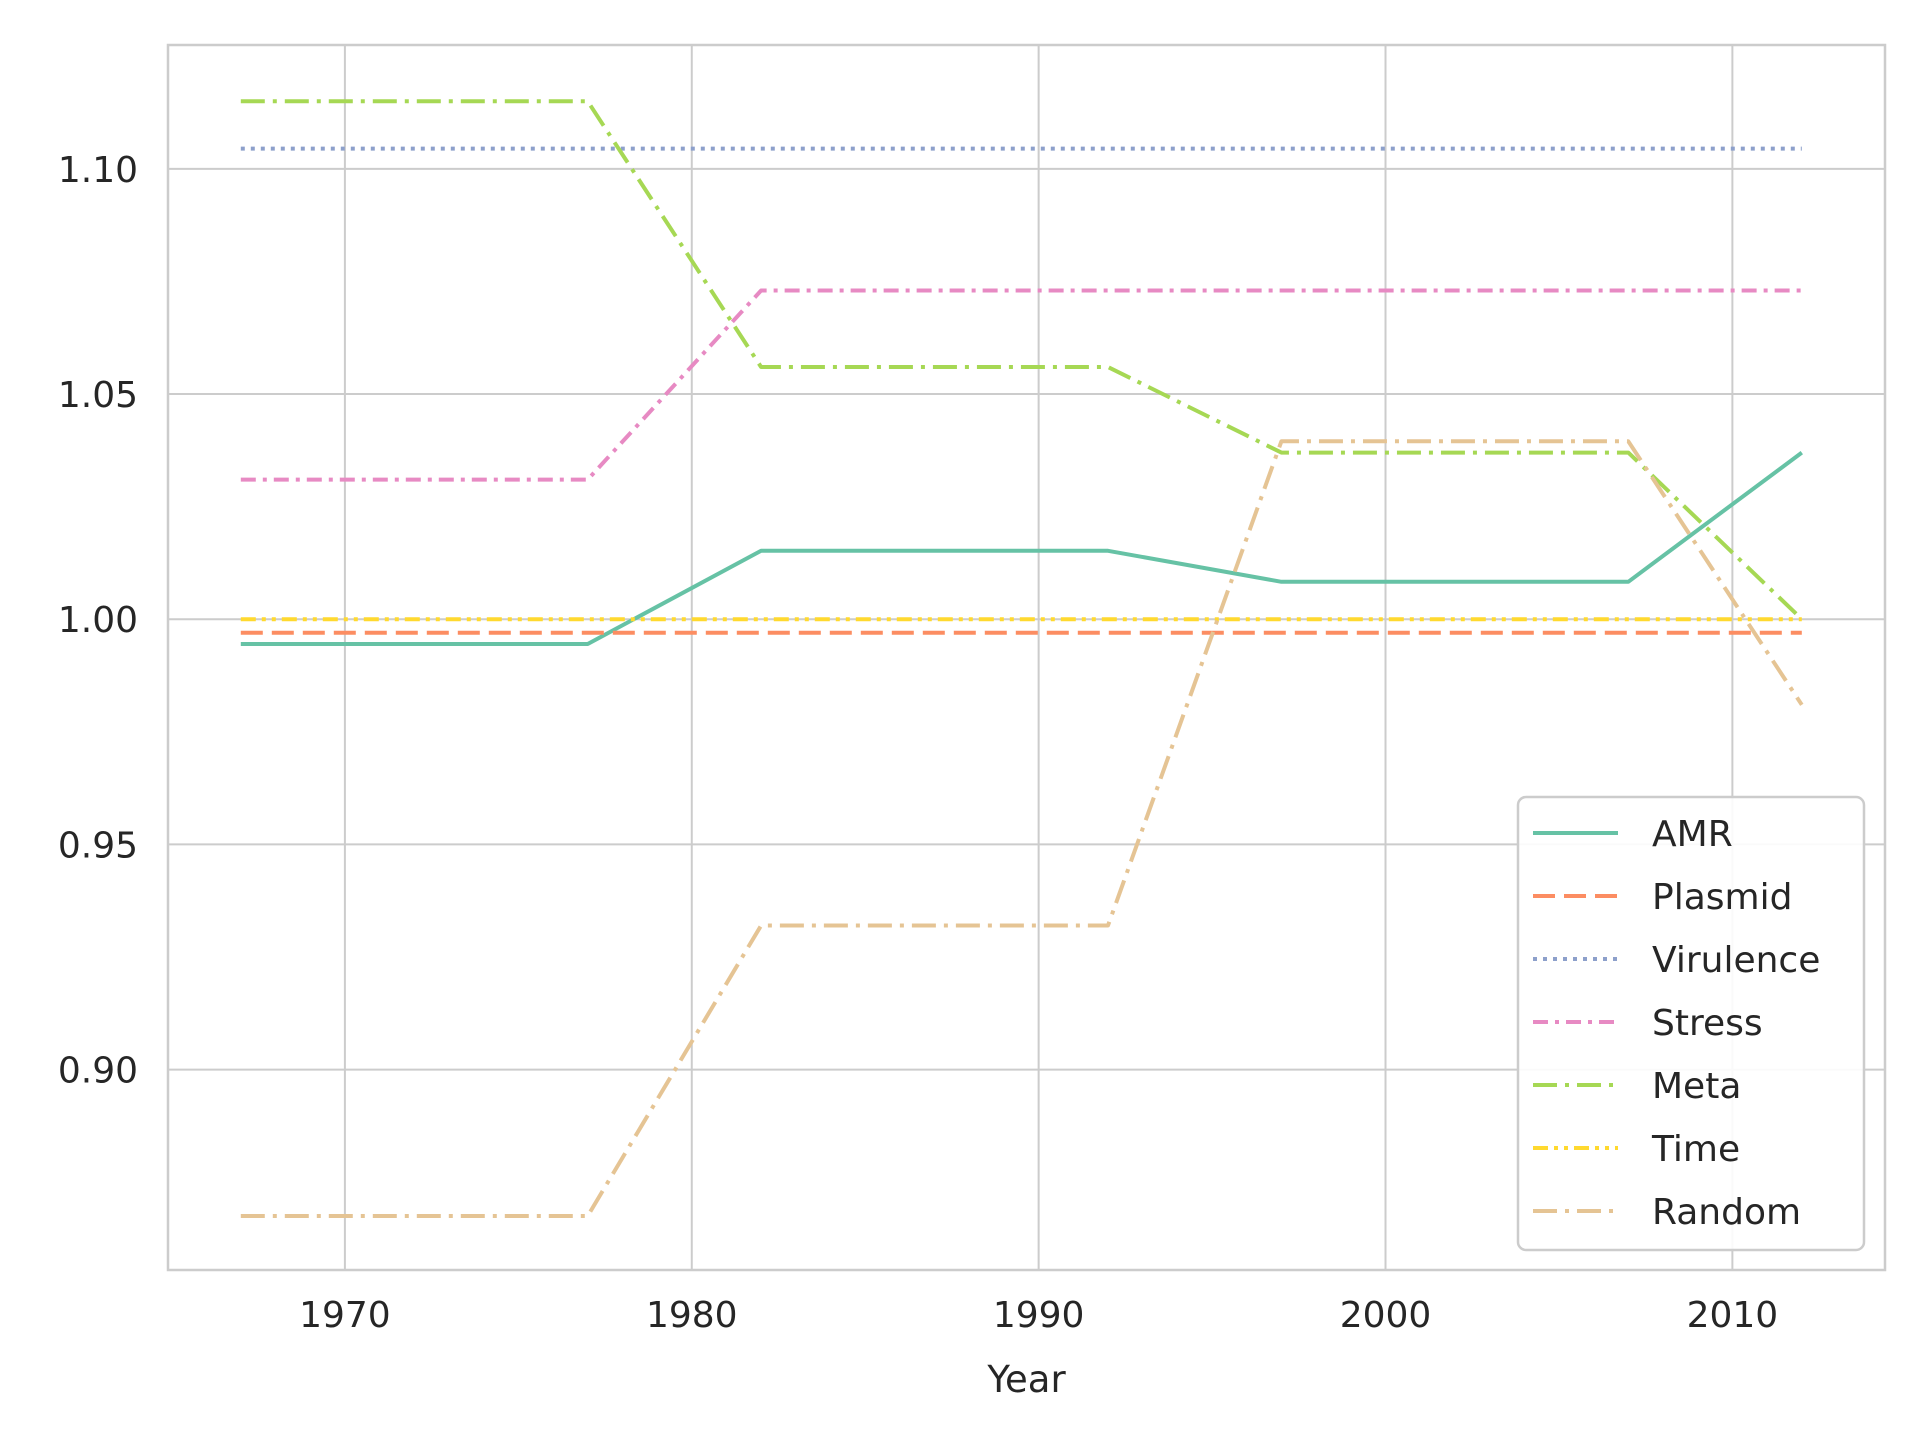  Describe the element at coordinates (1707, 1023) in the screenshot. I see `legend-label-stress: Stress` at that location.